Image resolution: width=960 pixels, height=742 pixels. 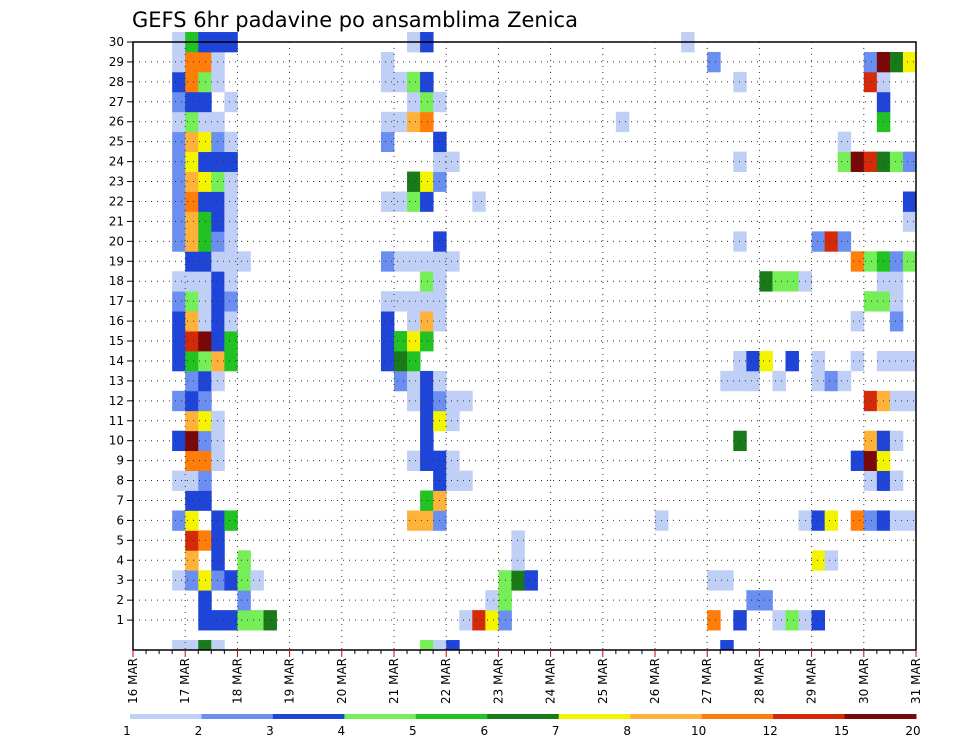 I want to click on y-tick-label: 14, so click(x=116, y=361).